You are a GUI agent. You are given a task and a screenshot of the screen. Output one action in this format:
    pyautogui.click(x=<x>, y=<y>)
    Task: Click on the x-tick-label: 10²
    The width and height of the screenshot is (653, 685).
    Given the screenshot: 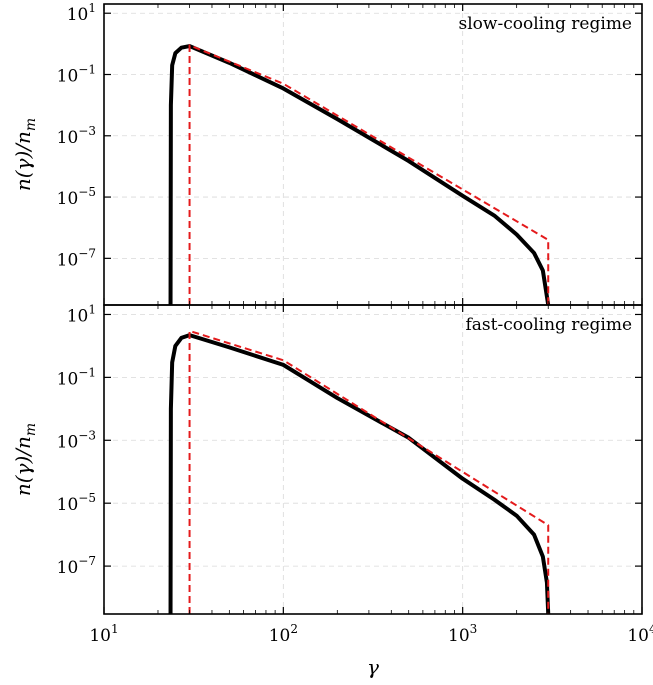 What is the action you would take?
    pyautogui.click(x=283, y=634)
    